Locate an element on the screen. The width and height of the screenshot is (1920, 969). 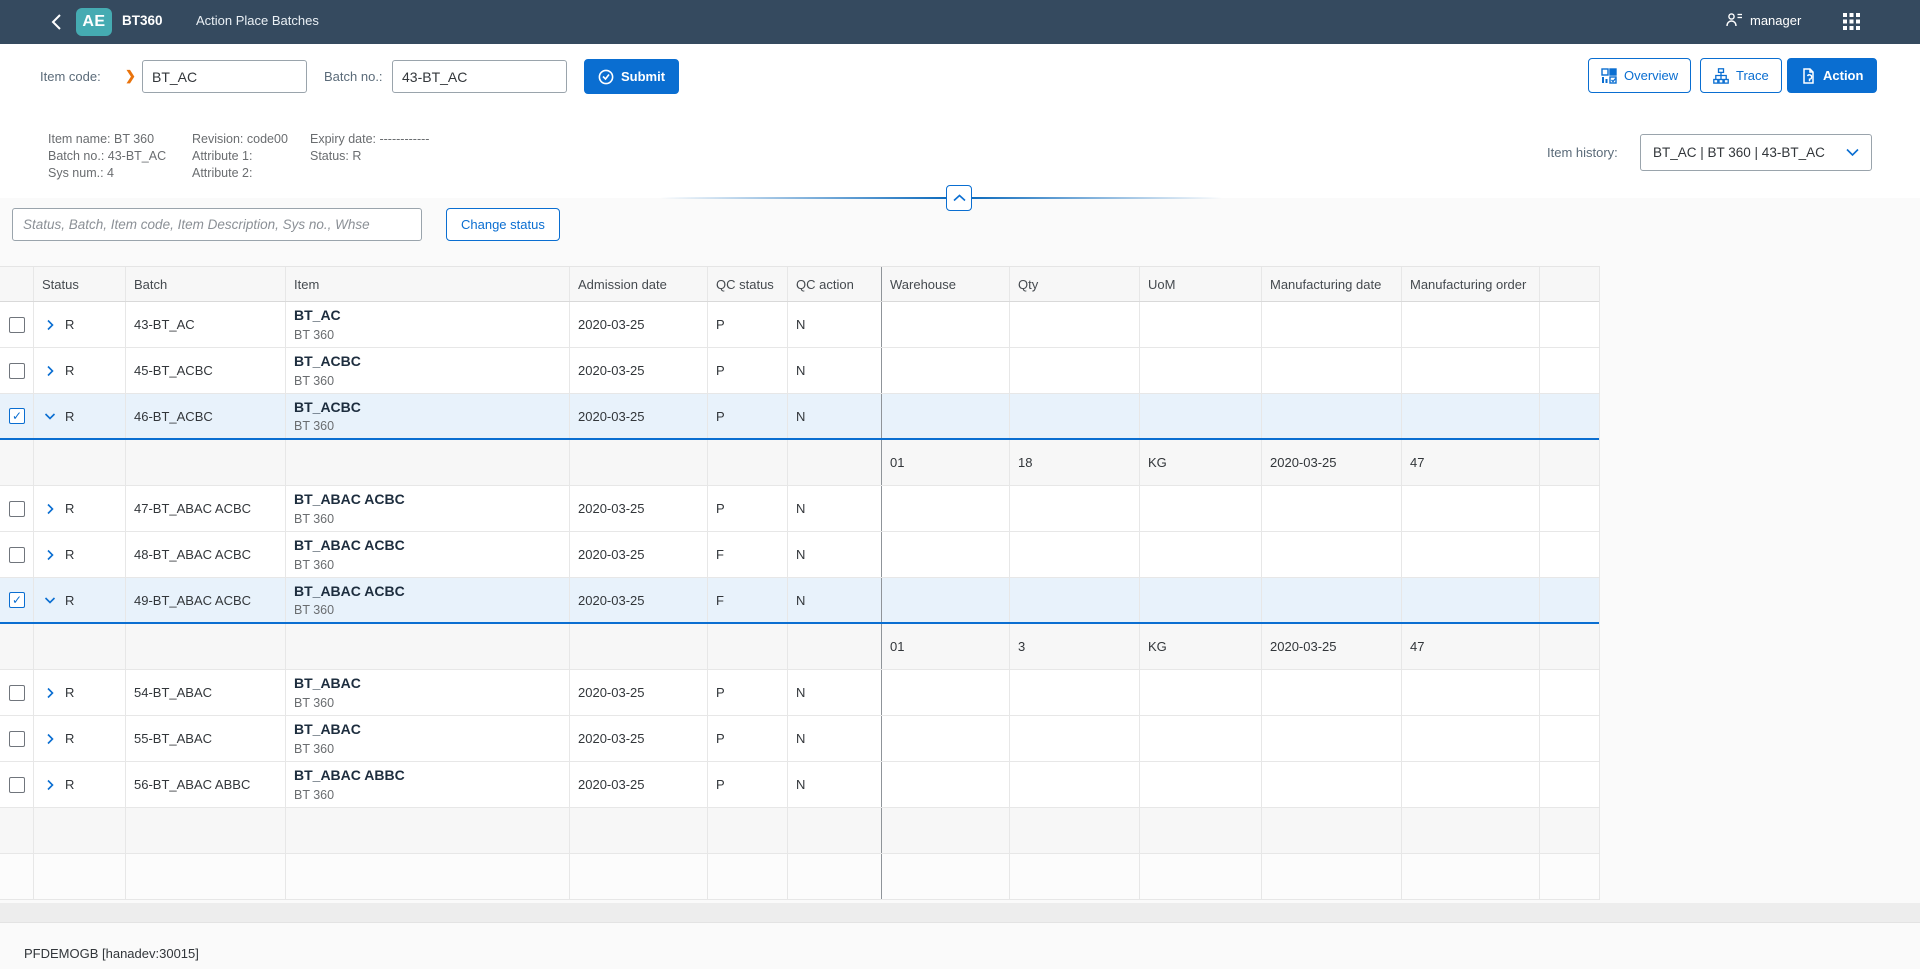
trace-button: Trace is located at coordinates (1741, 75).